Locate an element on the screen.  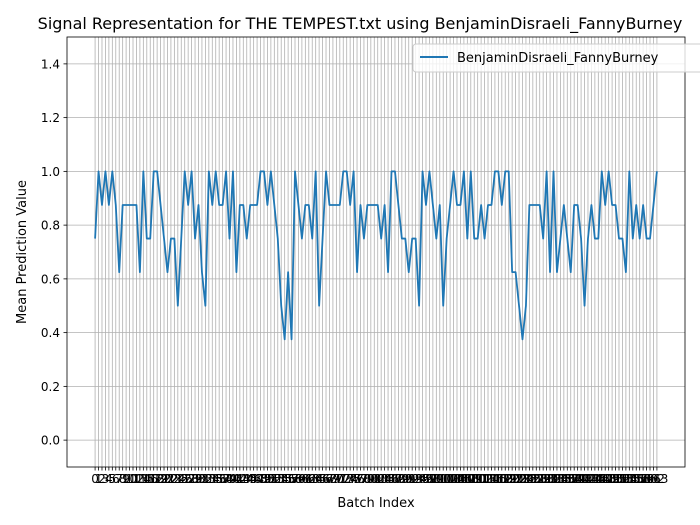
x-tick-label: 157 is located at coordinates (636, 479).